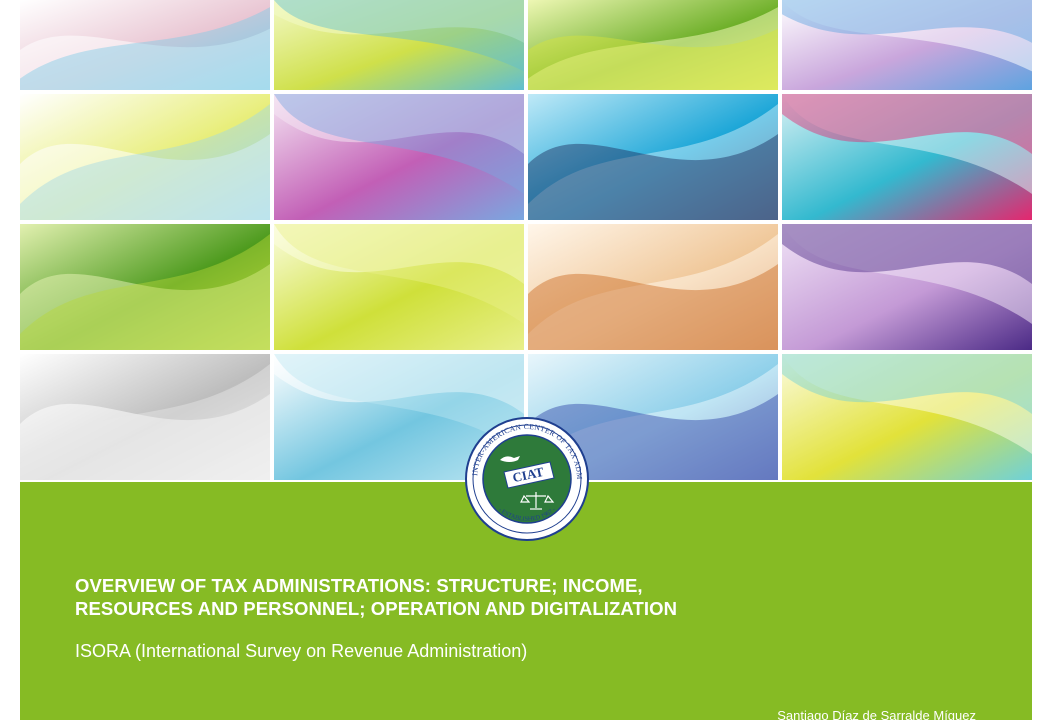 This screenshot has width=1051, height=724. I want to click on tile-grey-white, so click(145, 417).